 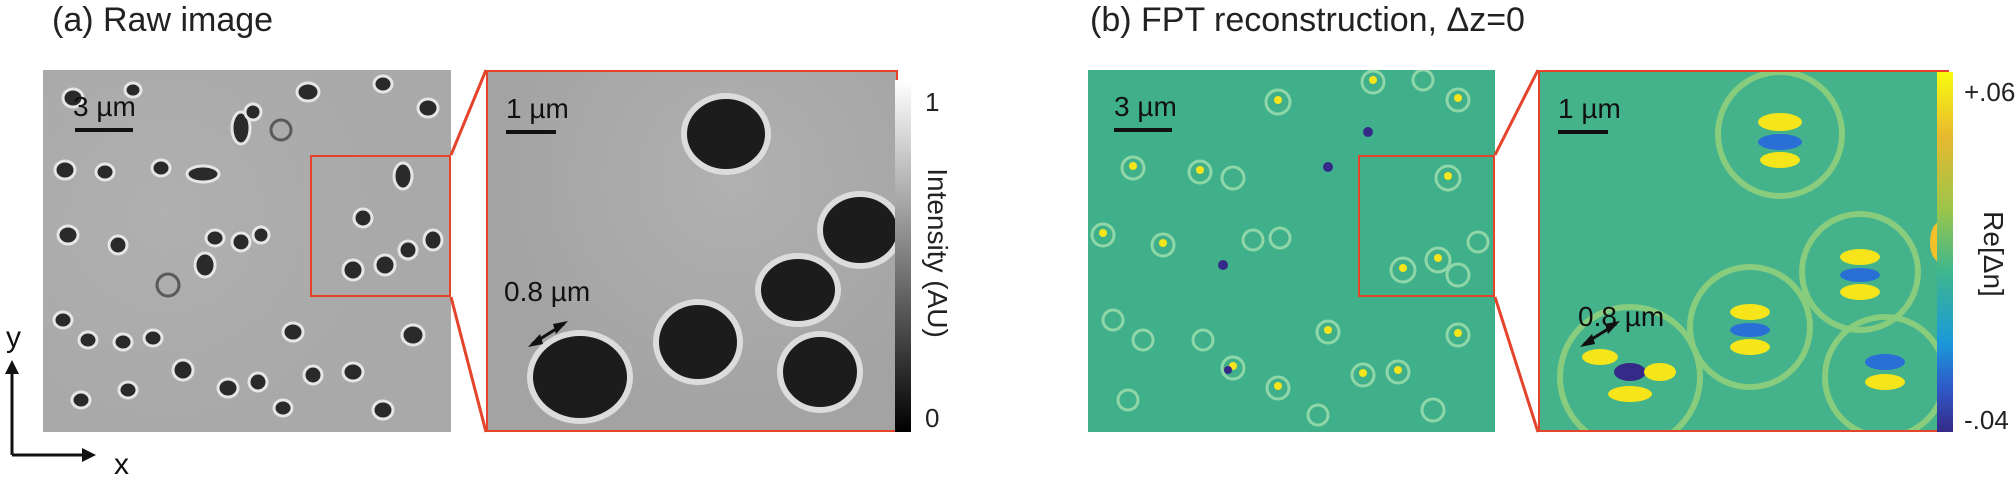 What do you see at coordinates (1589, 108) in the screenshot?
I see `fpt-zoom-scale-label: 1 µm` at bounding box center [1589, 108].